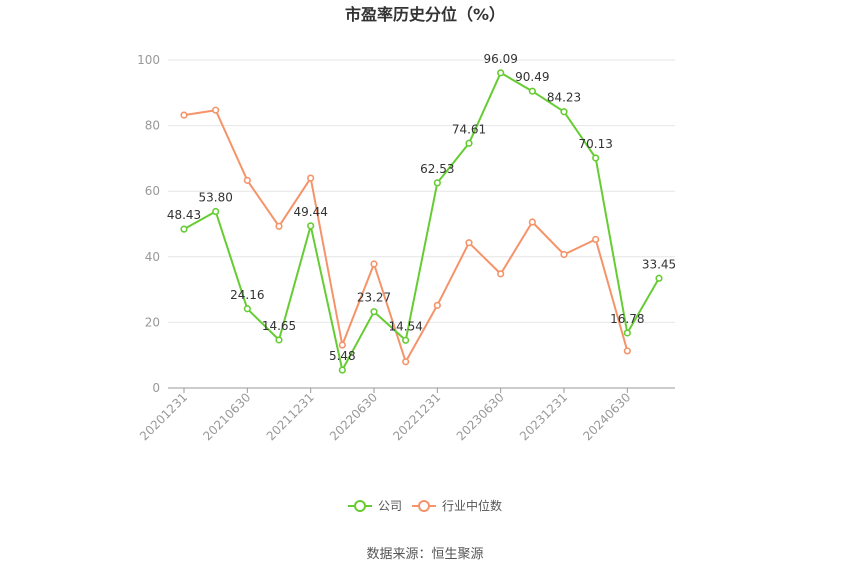 This screenshot has height=575, width=850. Describe the element at coordinates (375, 506) in the screenshot. I see `legend-item-0: 公司` at that location.